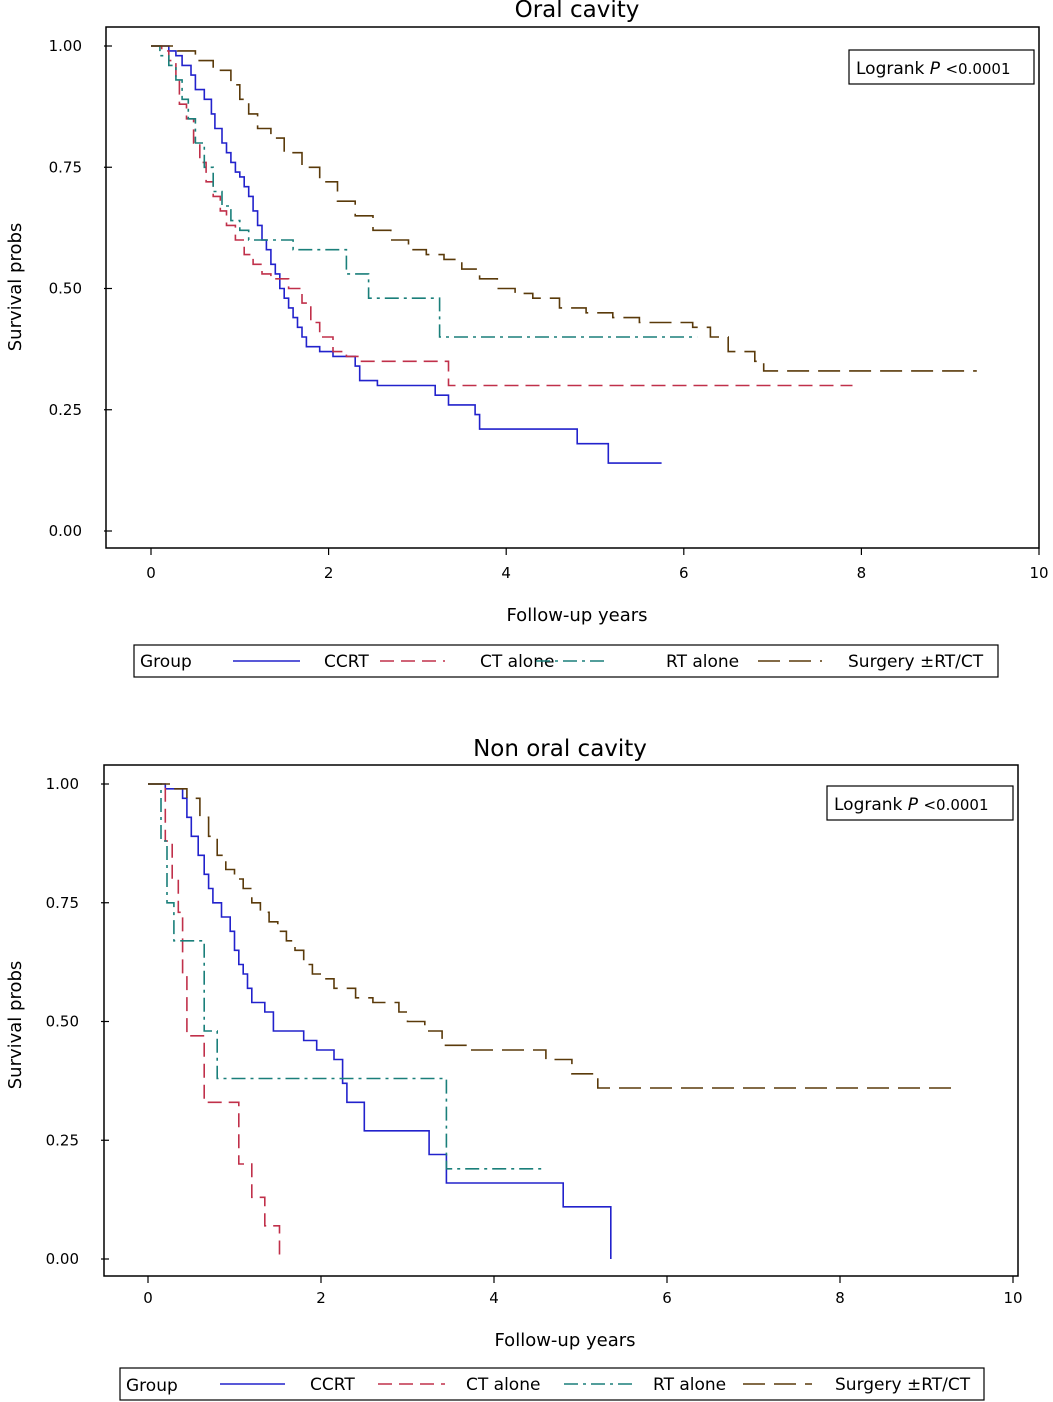 The width and height of the screenshot is (1053, 1402). Describe the element at coordinates (214, 1021) in the screenshot. I see `series-line-ct-alone` at that location.